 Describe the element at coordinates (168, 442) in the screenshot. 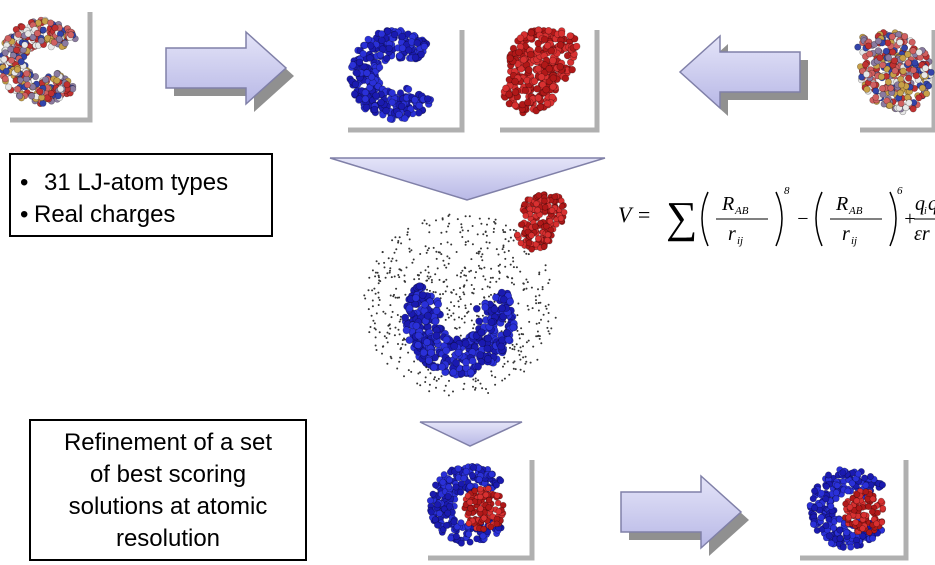

I see `box-line: Refinement of a set` at that location.